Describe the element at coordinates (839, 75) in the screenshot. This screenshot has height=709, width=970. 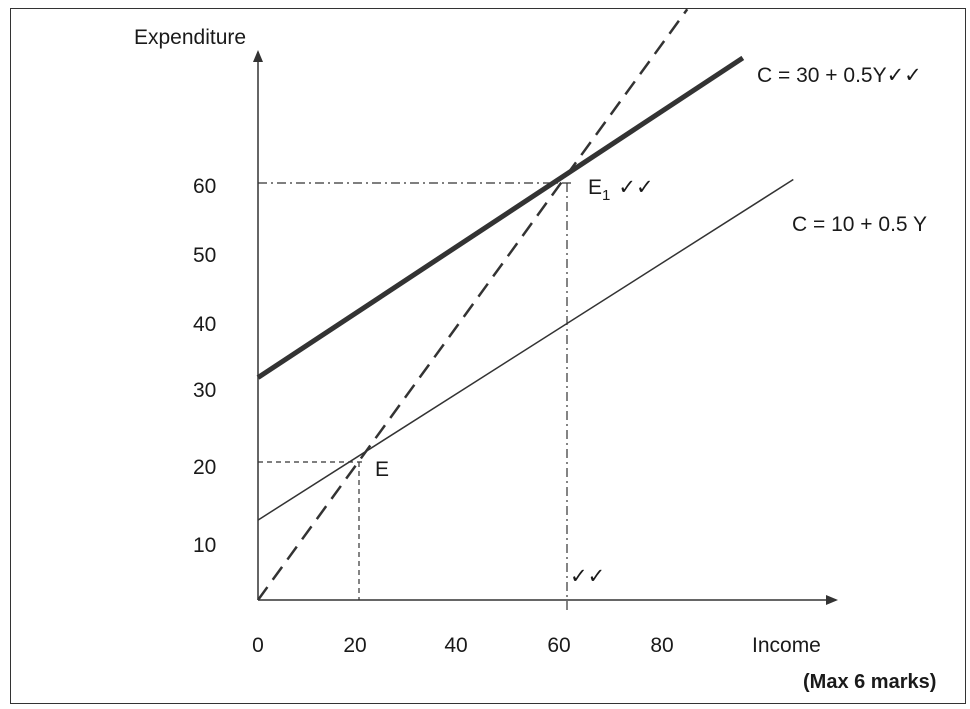
I see `series-c30-label: C = 30 + 0.5Y✓✓` at that location.